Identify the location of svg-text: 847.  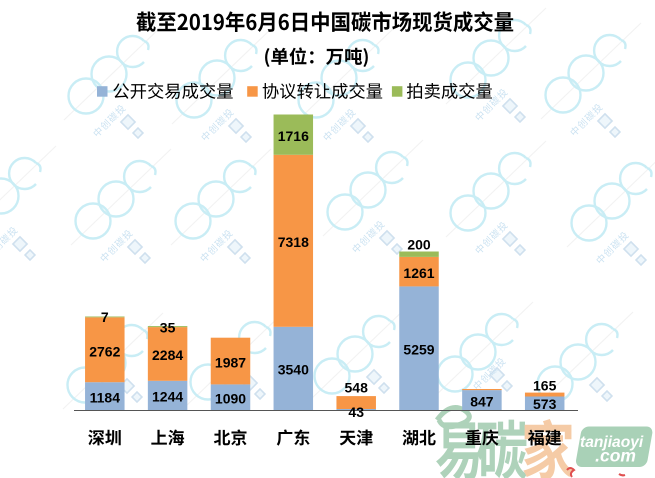
(482, 402).